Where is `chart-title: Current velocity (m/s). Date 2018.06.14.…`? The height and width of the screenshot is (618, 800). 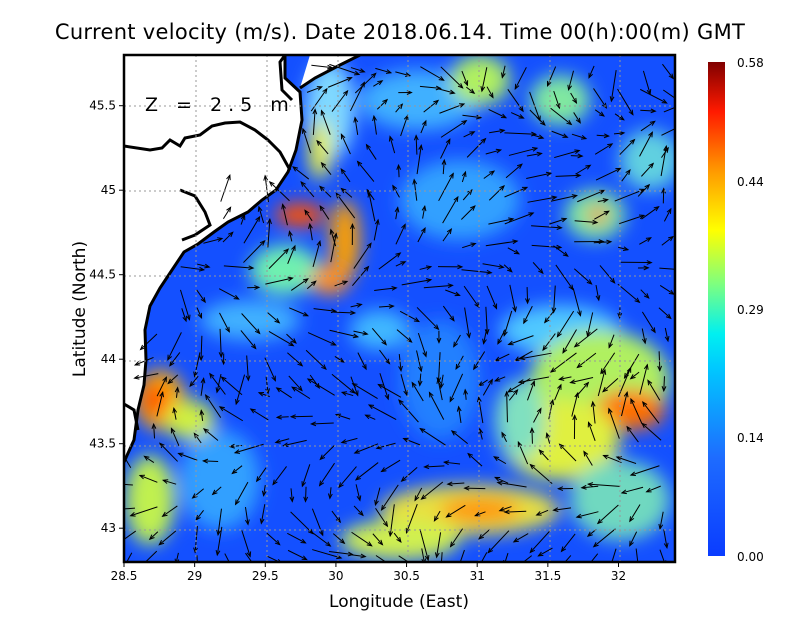
chart-title: Current velocity (m/s). Date 2018.06.14.… is located at coordinates (400, 32).